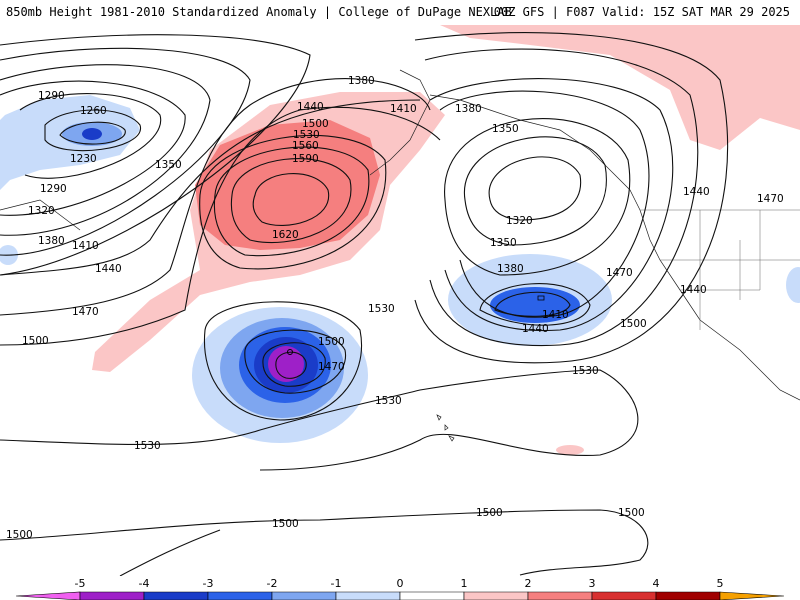 This screenshot has height=600, width=800. I want to click on contour-1440-east-low, so click(535, 304).